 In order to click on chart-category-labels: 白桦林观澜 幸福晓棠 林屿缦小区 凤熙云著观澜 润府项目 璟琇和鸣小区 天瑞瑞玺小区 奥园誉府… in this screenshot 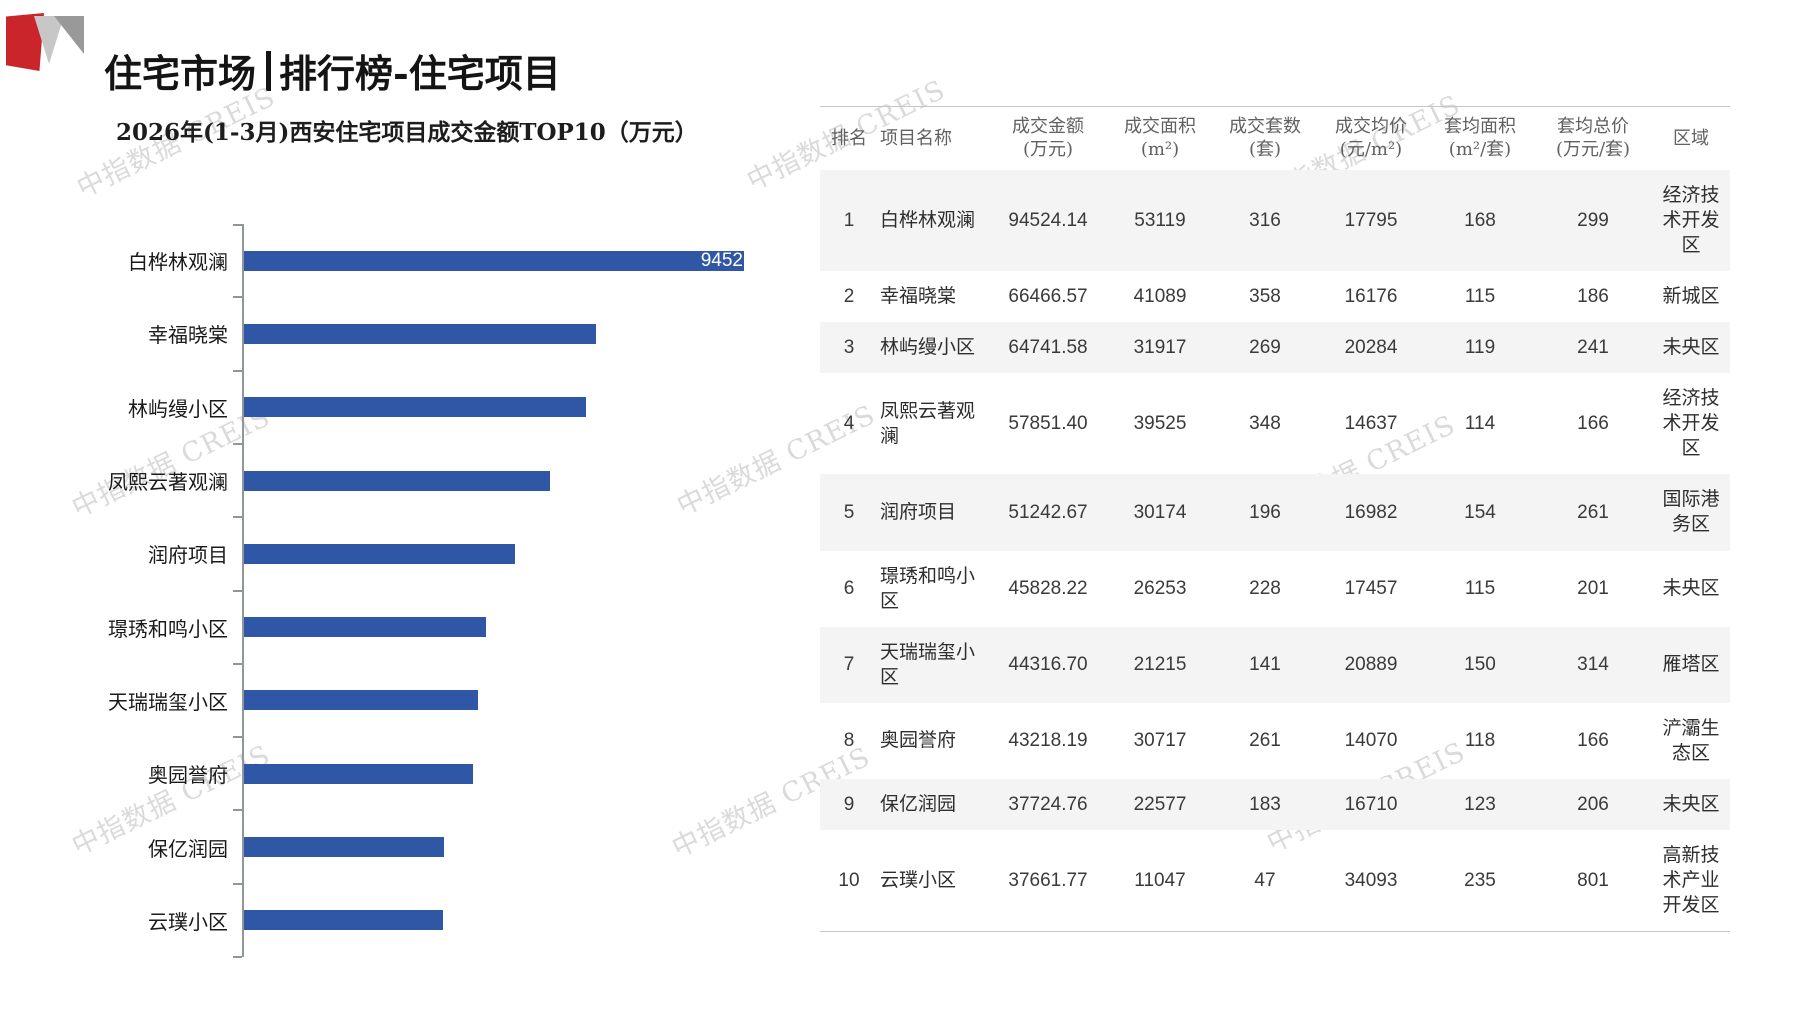, I will do `click(152, 590)`.